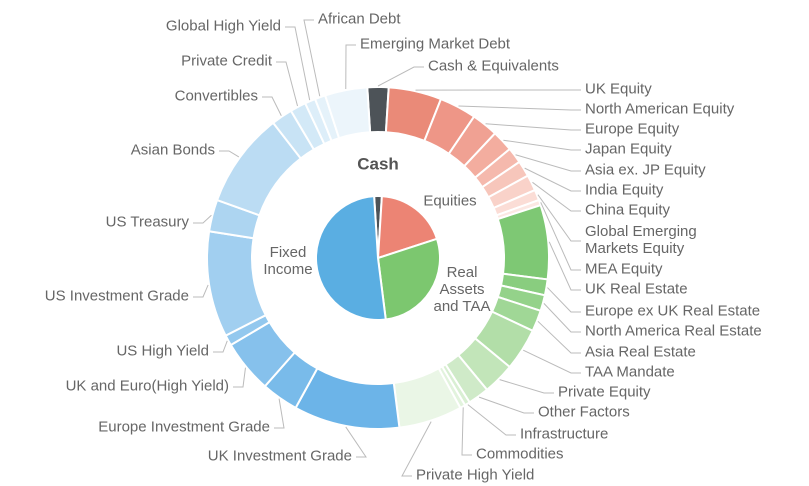 The image size is (809, 486). What do you see at coordinates (673, 311) in the screenshot?
I see `slice-label: Europe ex UK Real Estate` at bounding box center [673, 311].